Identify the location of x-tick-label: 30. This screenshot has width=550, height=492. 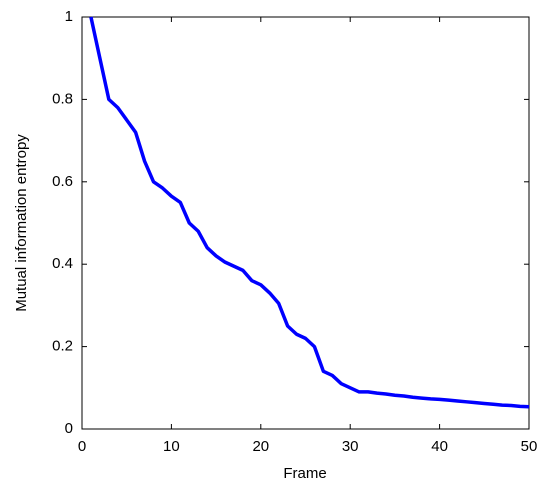
(350, 446).